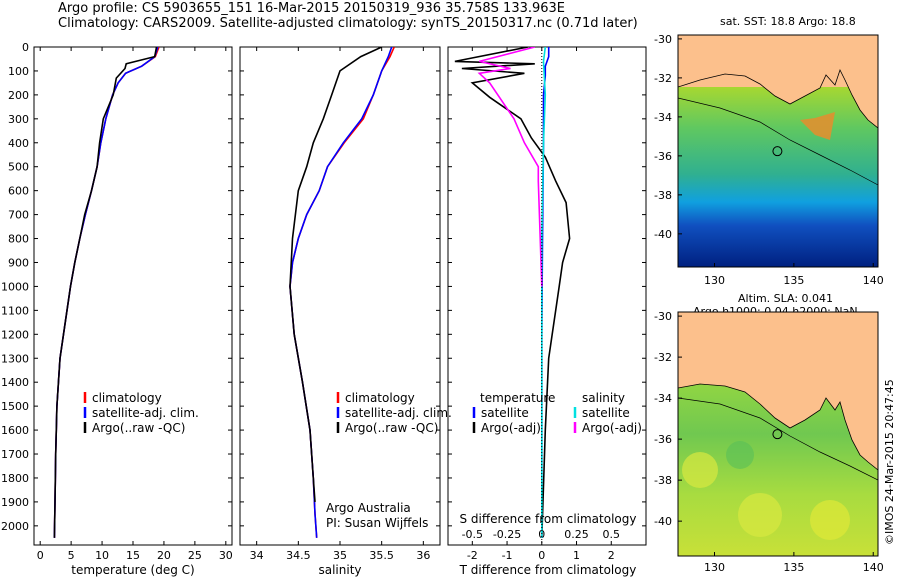 Image resolution: width=900 pixels, height=580 pixels. I want to click on depth-tick-label: 600, so click(18, 191).